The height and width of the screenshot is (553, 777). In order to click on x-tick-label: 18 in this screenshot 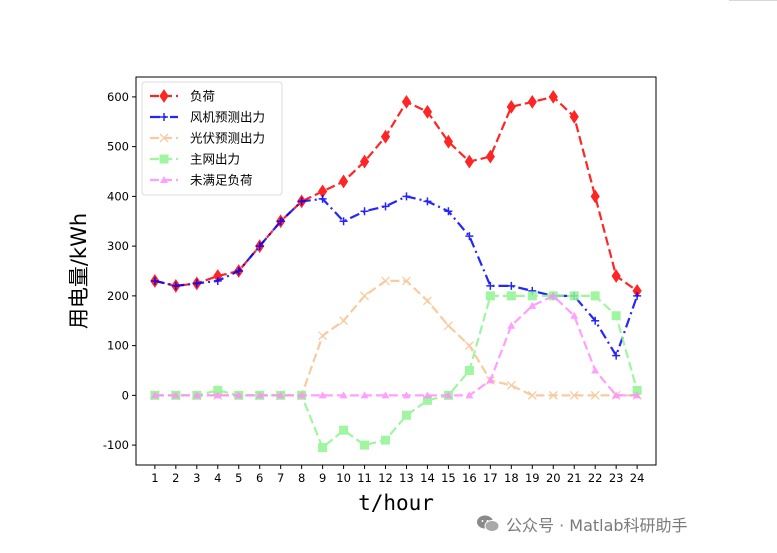, I will do `click(511, 478)`.